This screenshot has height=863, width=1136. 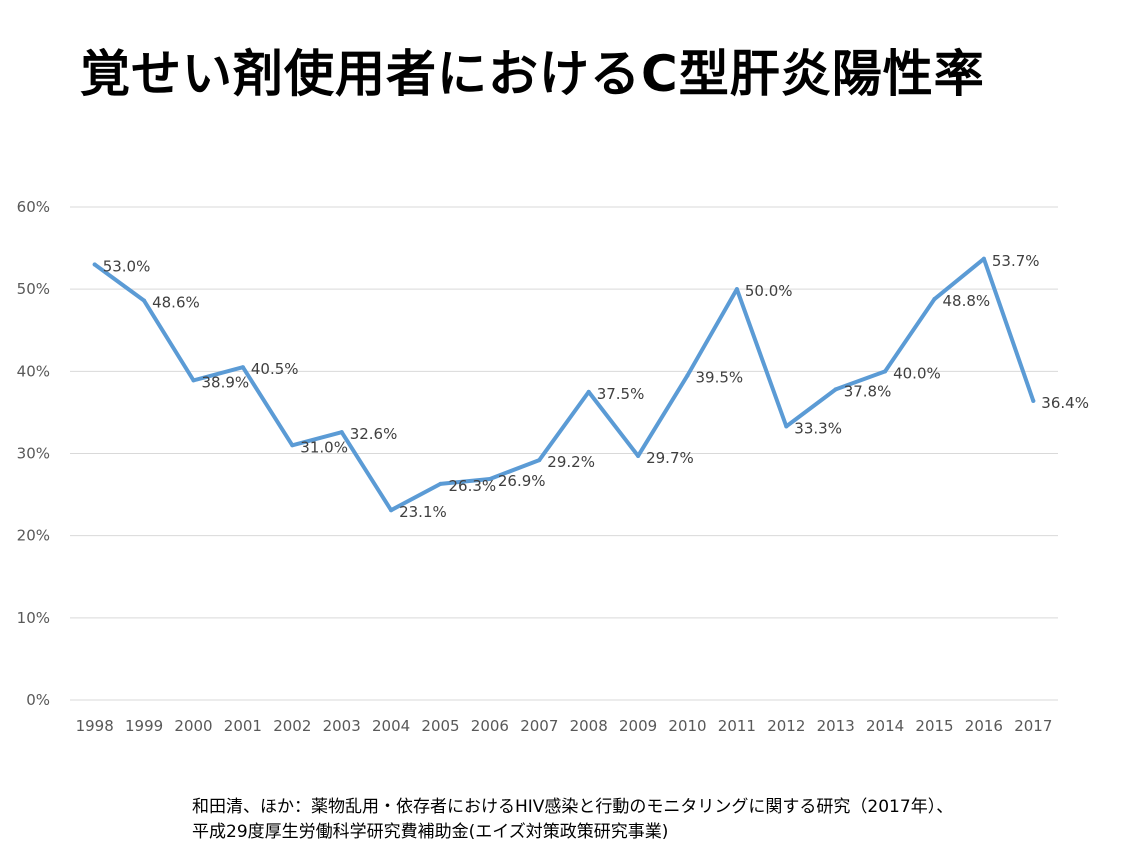 What do you see at coordinates (836, 726) in the screenshot?
I see `x-tick-label: 2013` at bounding box center [836, 726].